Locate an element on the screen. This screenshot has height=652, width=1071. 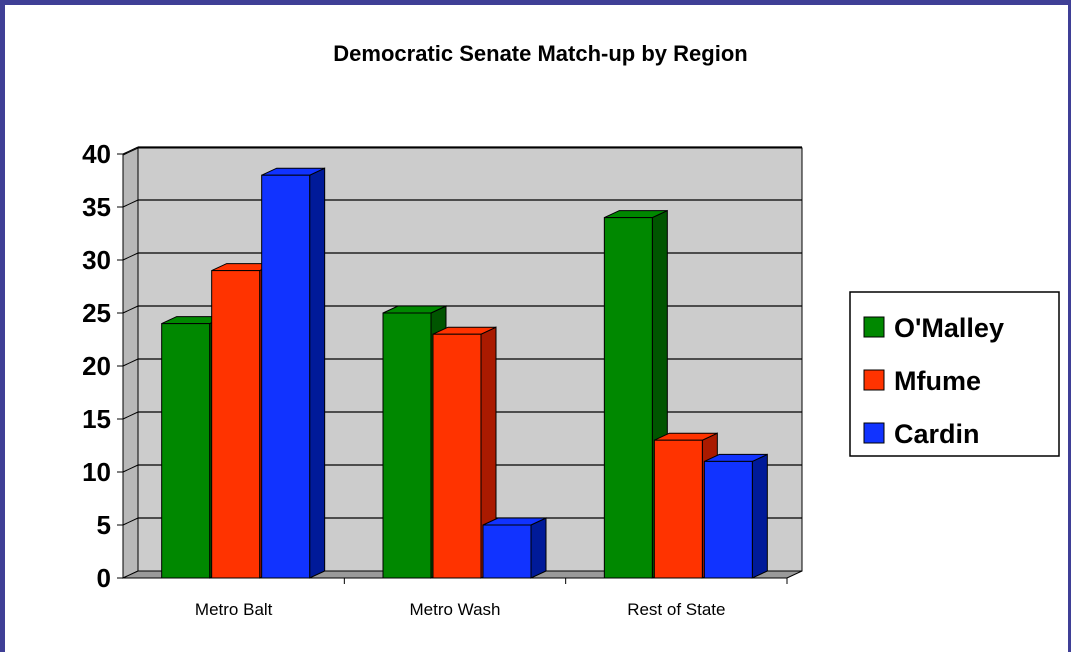
chart-title: Democratic Senate Match-up by Region is located at coordinates (540, 53).